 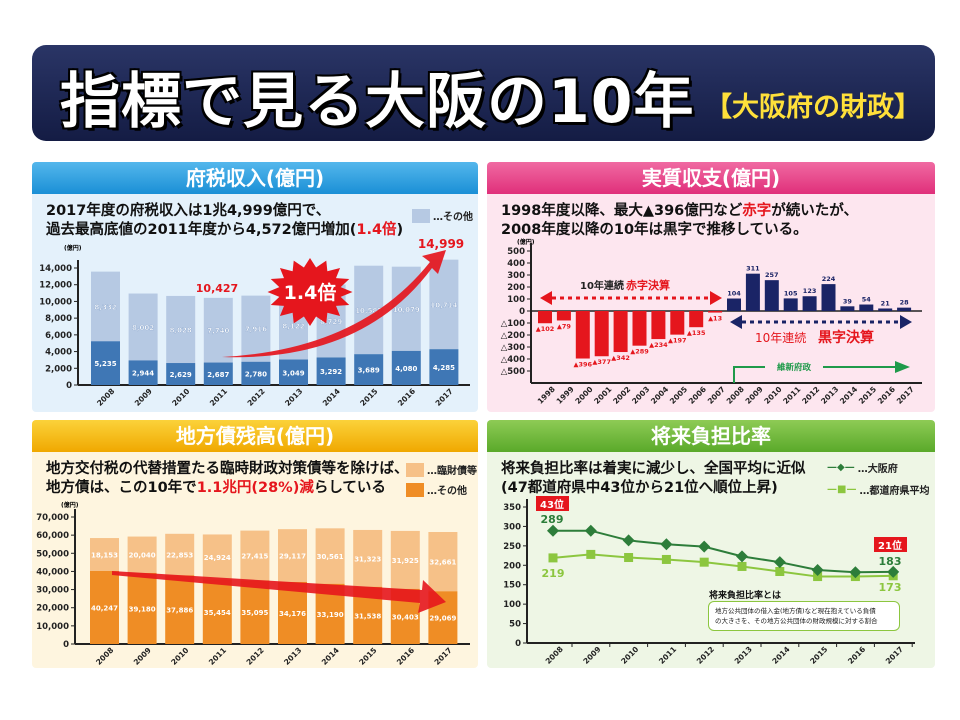 What do you see at coordinates (723, 551) in the screenshot?
I see `osaka-line` at bounding box center [723, 551].